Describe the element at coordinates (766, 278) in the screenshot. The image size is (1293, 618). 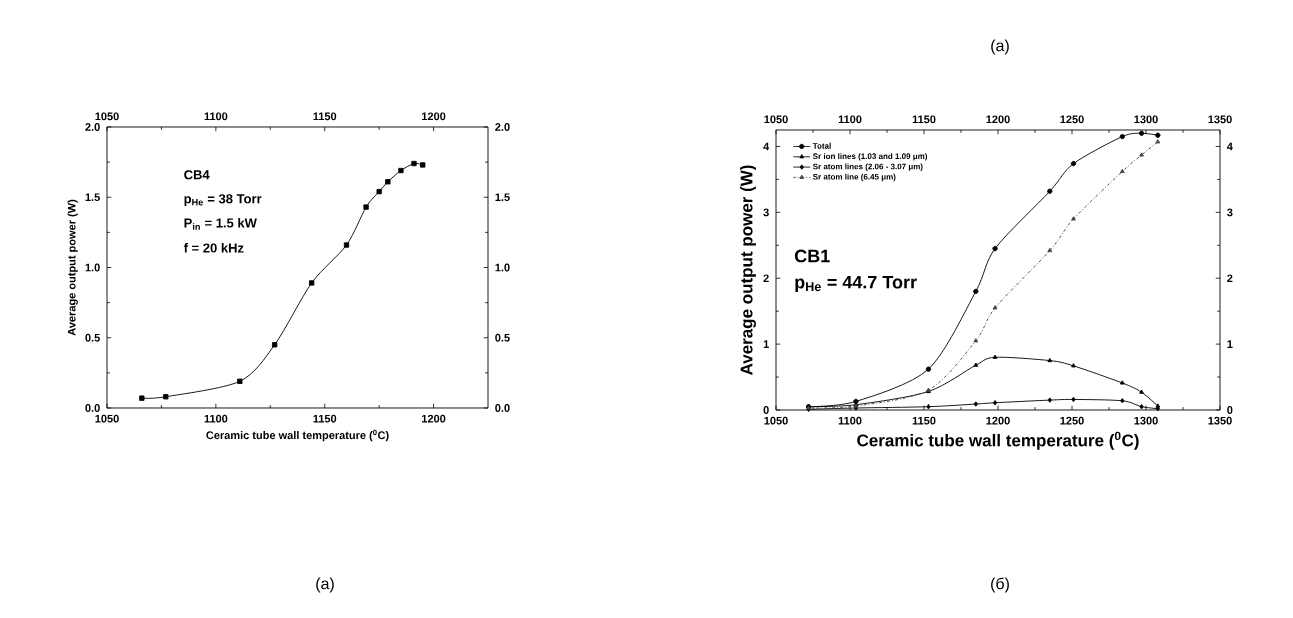
I see `y-tick-label: 2` at that location.